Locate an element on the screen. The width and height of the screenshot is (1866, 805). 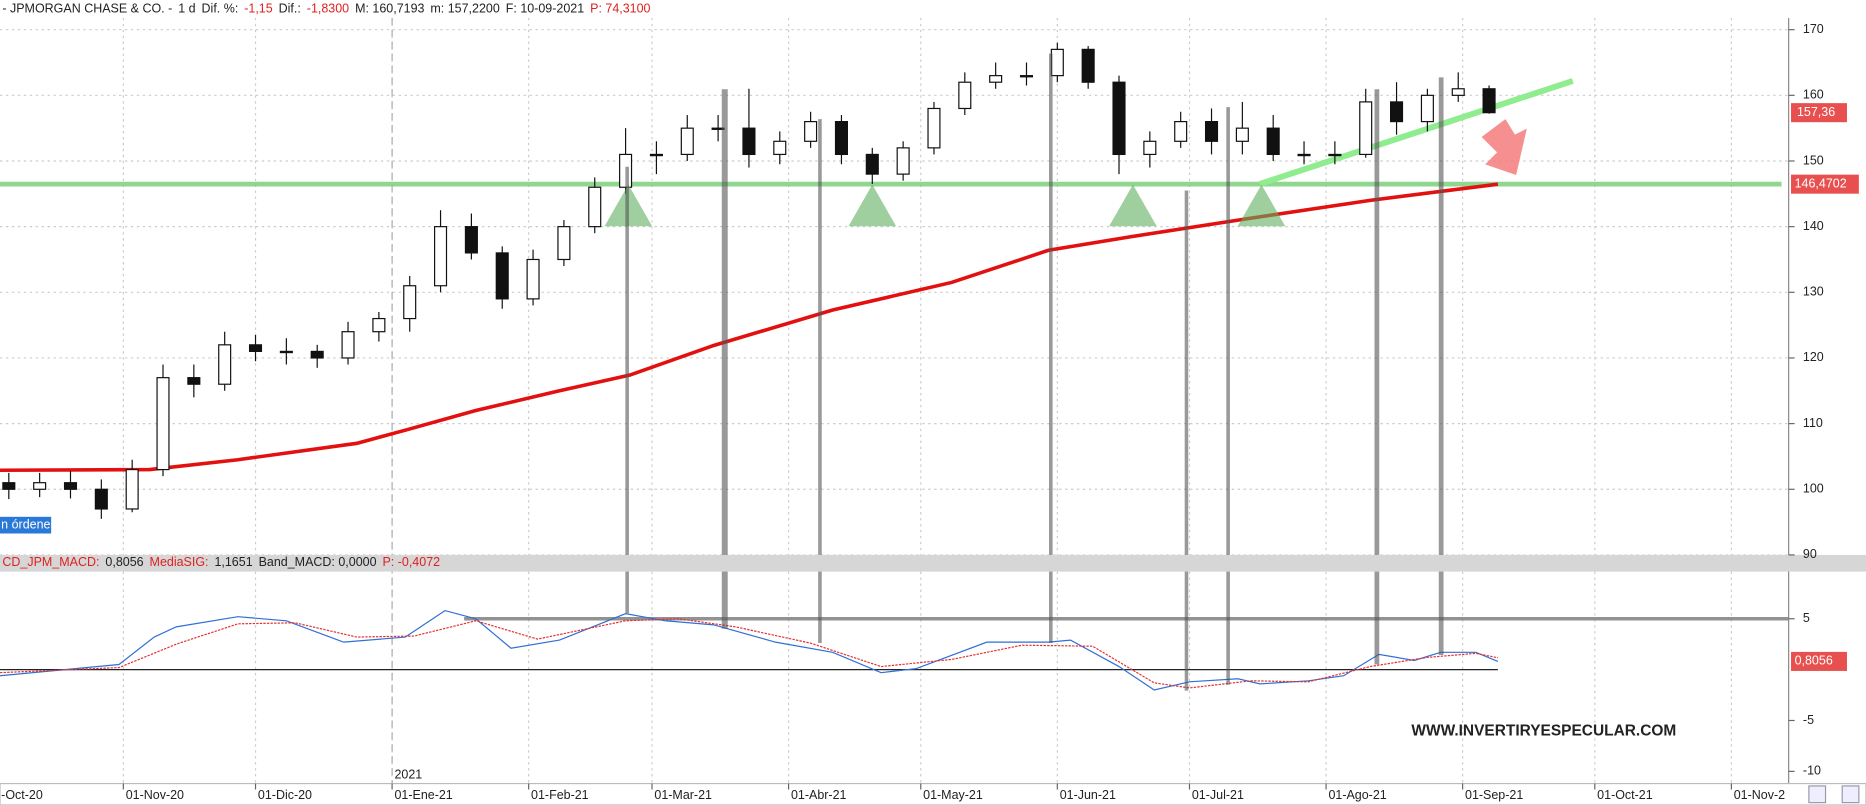
x-tick-label: 01-Feb-21 is located at coordinates (560, 795).